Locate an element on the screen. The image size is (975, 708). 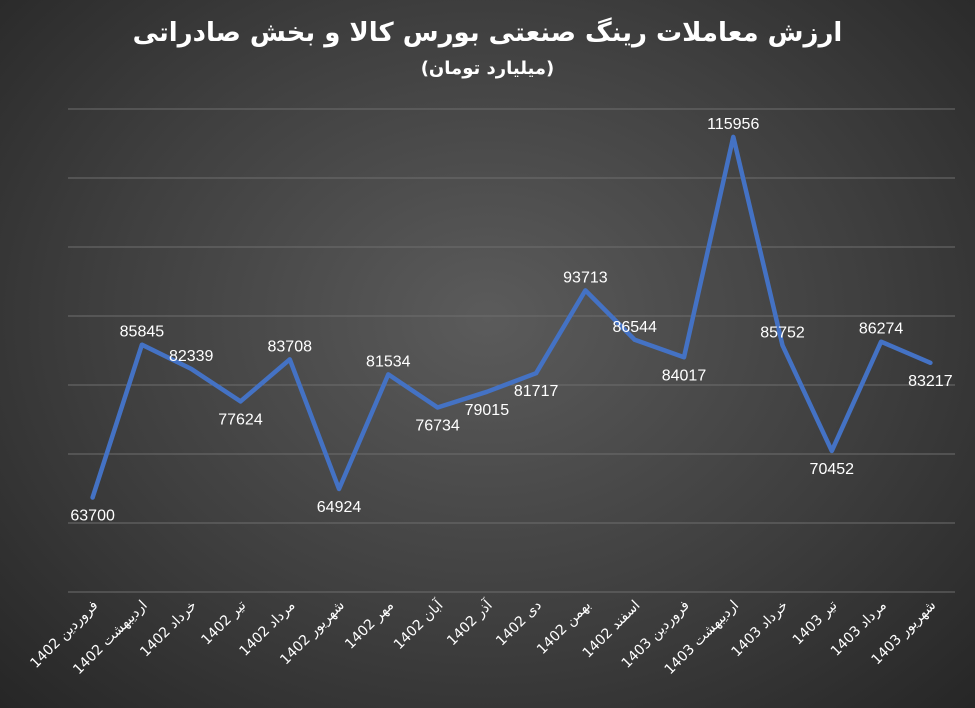
data-label: 93713 is located at coordinates (585, 277).